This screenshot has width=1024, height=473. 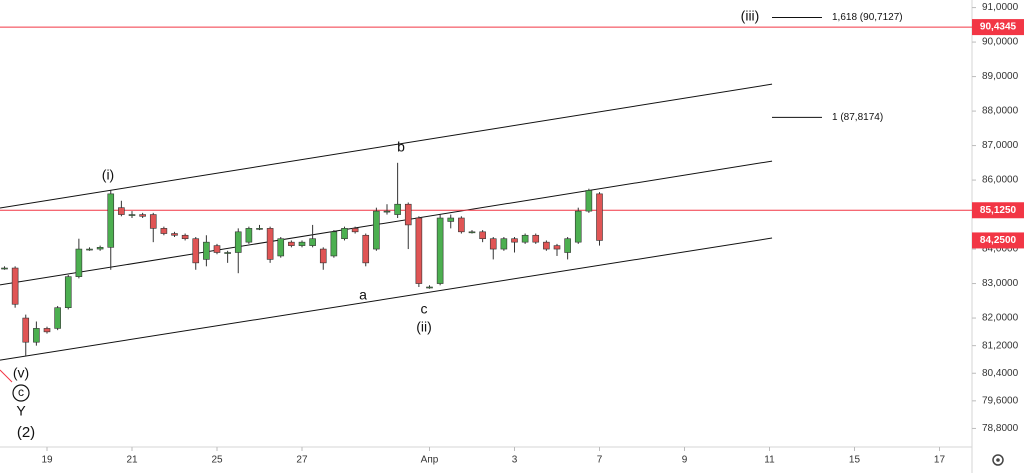 What do you see at coordinates (1000, 345) in the screenshot?
I see `y-tick-label: 81,2000` at bounding box center [1000, 345].